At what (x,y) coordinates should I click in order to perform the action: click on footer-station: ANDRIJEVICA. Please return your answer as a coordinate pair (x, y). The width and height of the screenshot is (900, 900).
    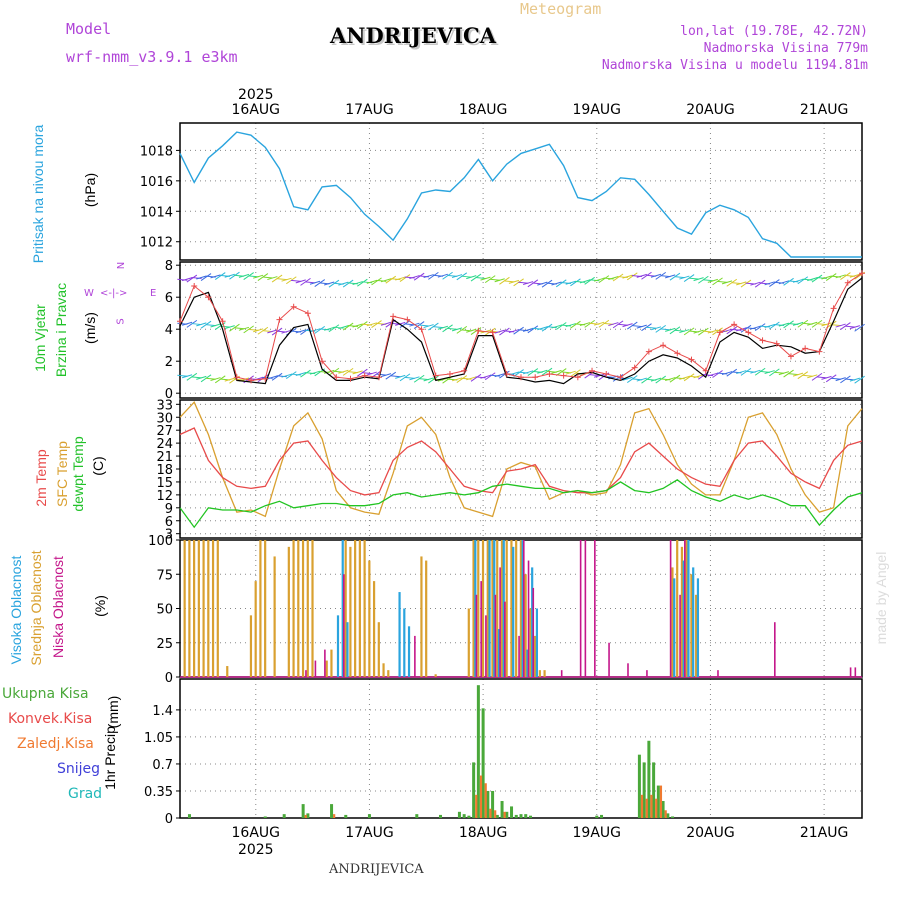
    Looking at the image, I should click on (376, 869).